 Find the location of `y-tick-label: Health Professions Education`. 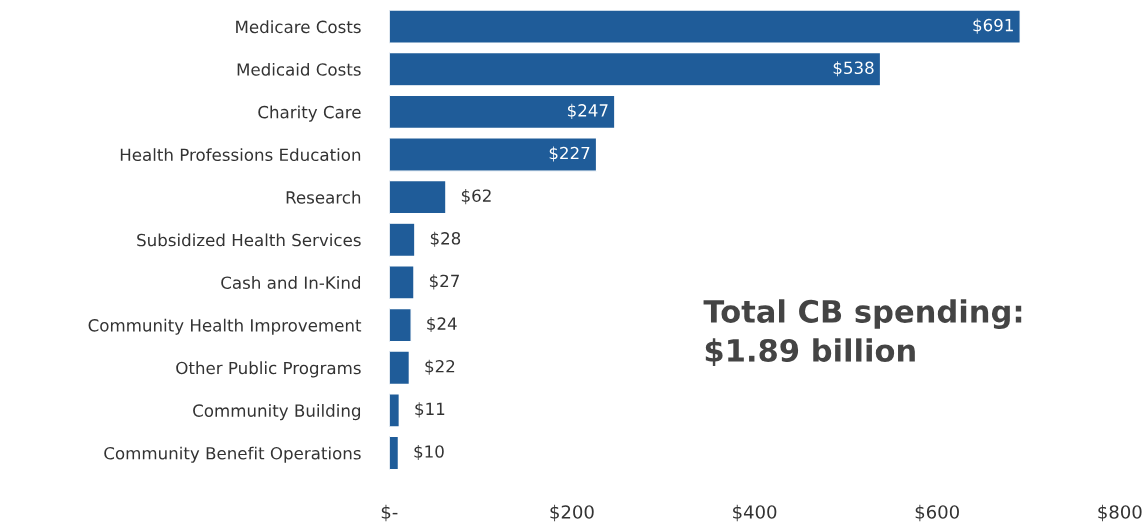

y-tick-label: Health Professions Education is located at coordinates (240, 155).